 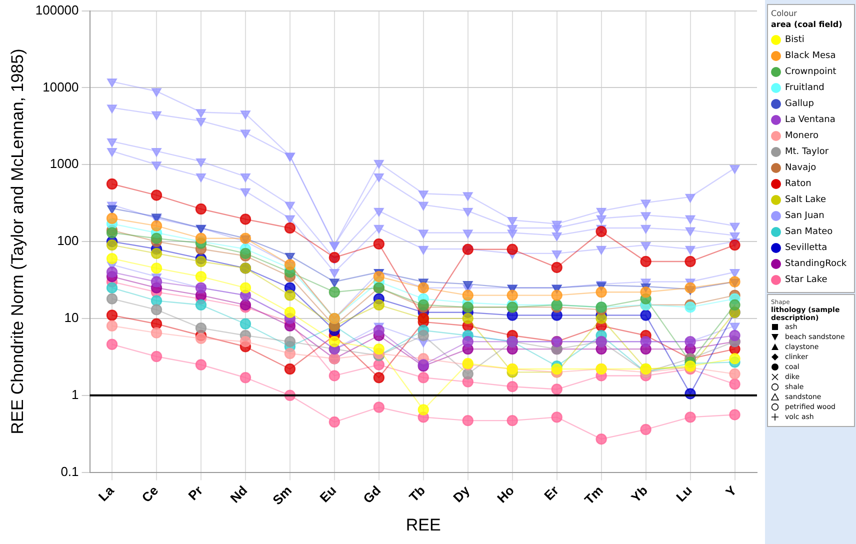 What do you see at coordinates (816, 264) in the screenshot?
I see `legend-label: StandingRock` at bounding box center [816, 264].